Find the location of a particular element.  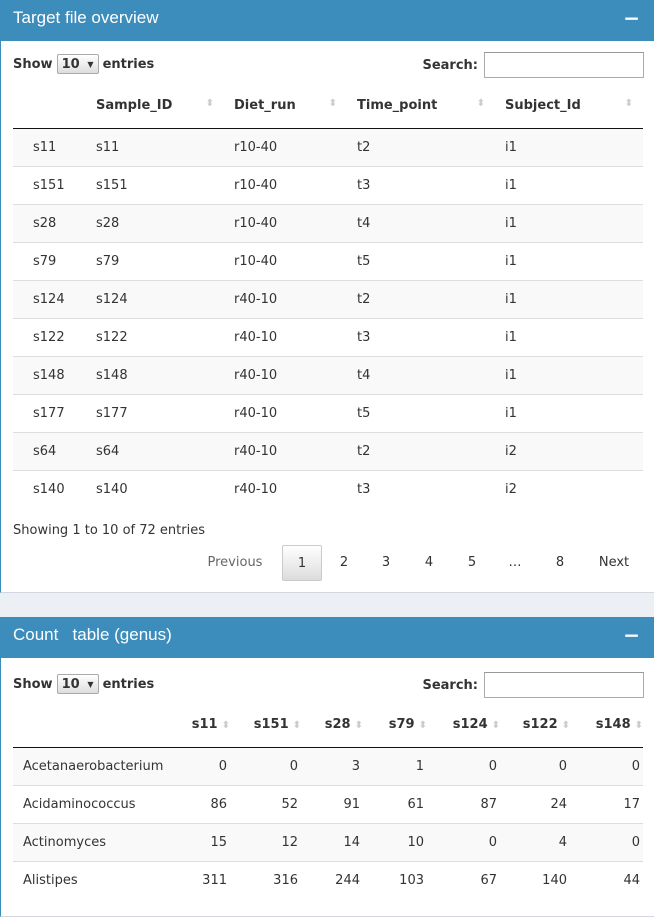

column-header: Diet_run ⬍ is located at coordinates (285, 106).